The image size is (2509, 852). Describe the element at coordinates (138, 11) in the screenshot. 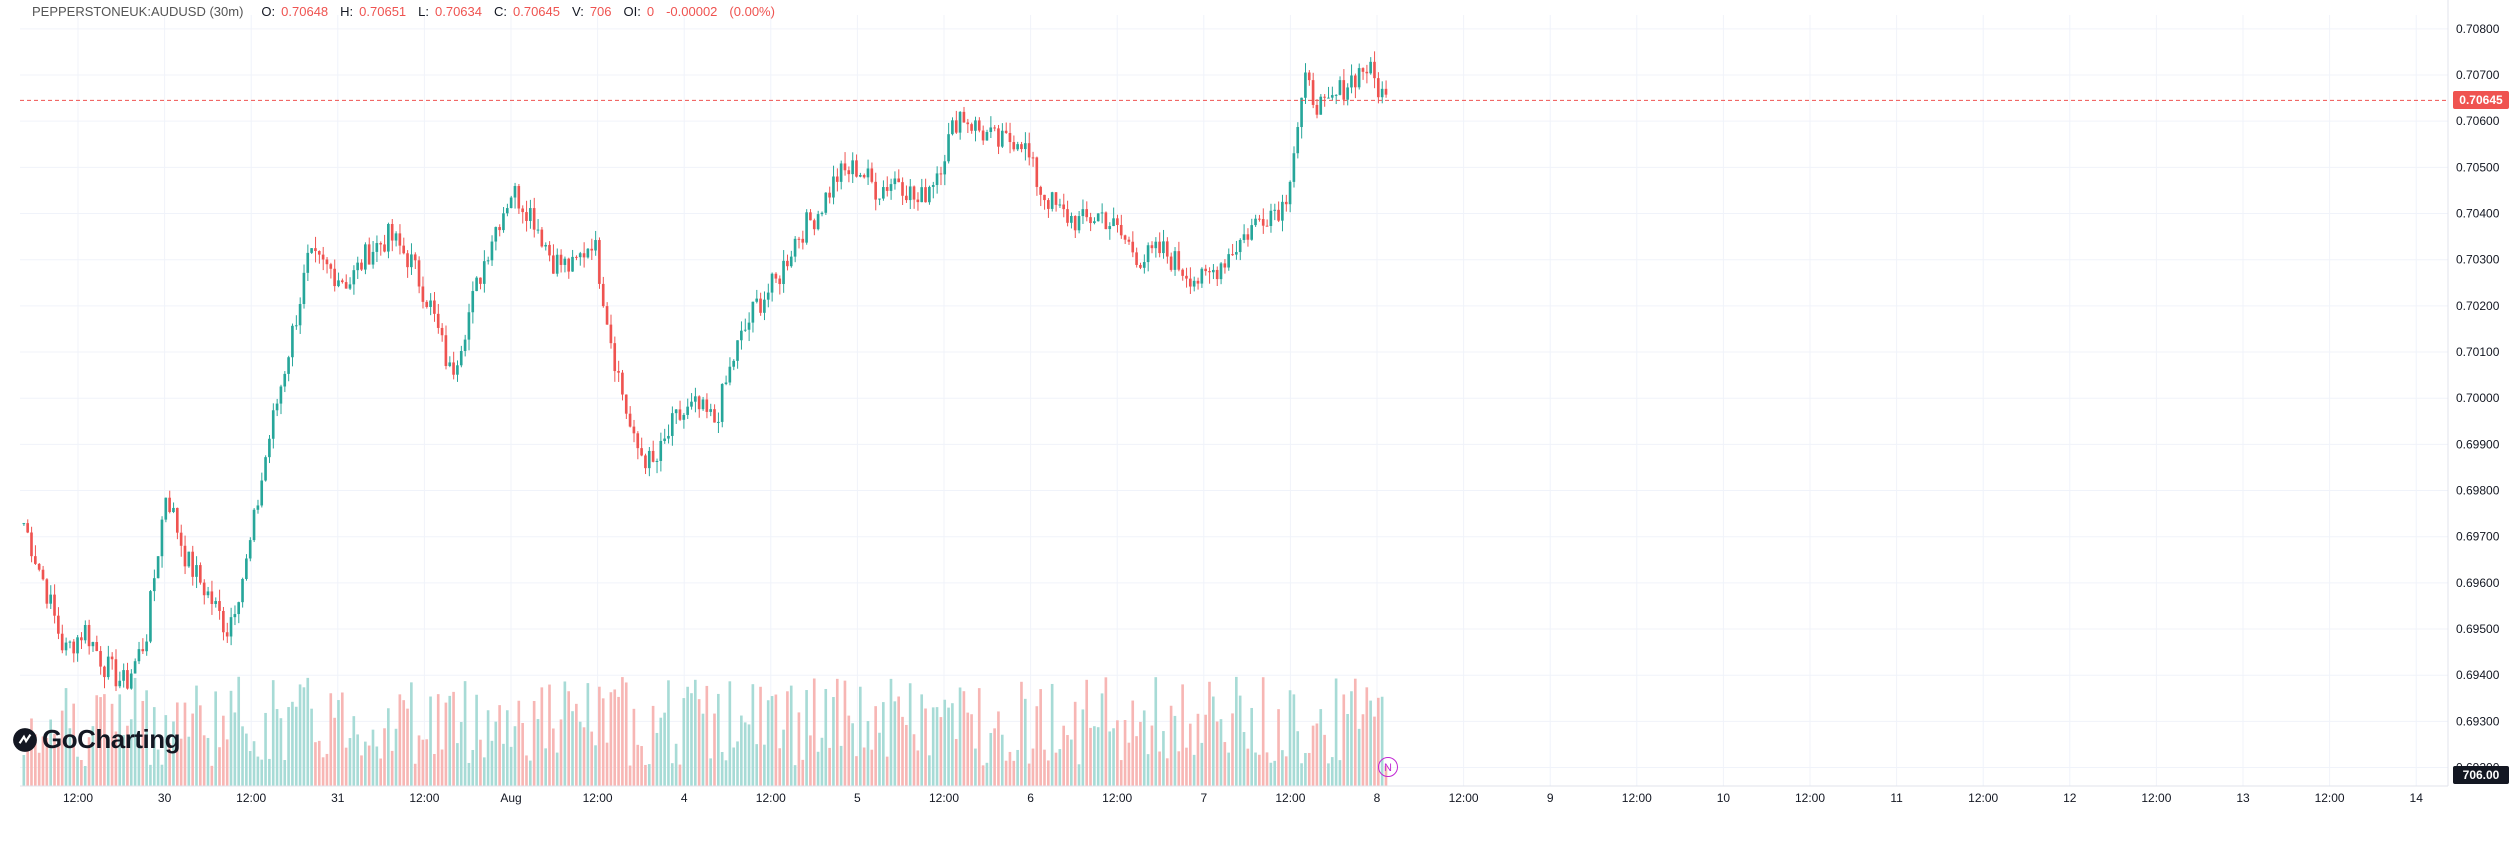

I see `symbol-label: PEPPERSTONEUK:AUDUSD (30m)` at that location.